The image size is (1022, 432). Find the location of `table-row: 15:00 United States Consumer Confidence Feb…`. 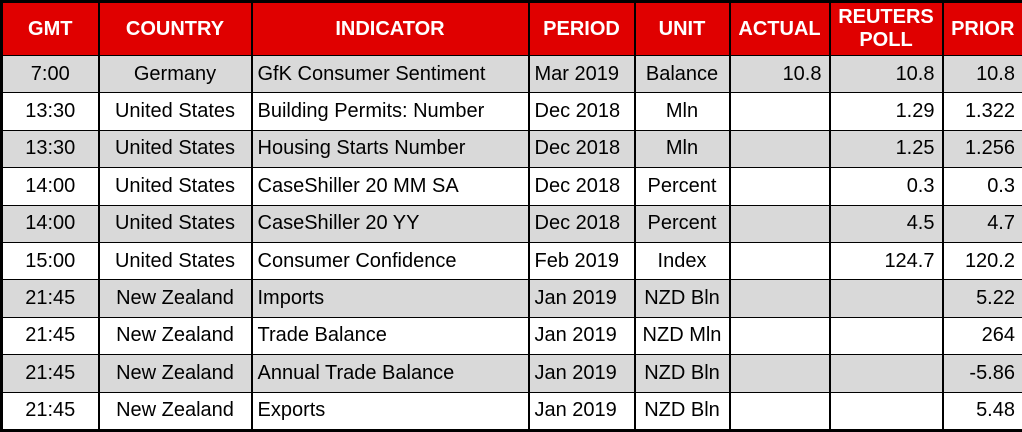

table-row: 15:00 United States Consumer Confidence Feb… is located at coordinates (511, 261).